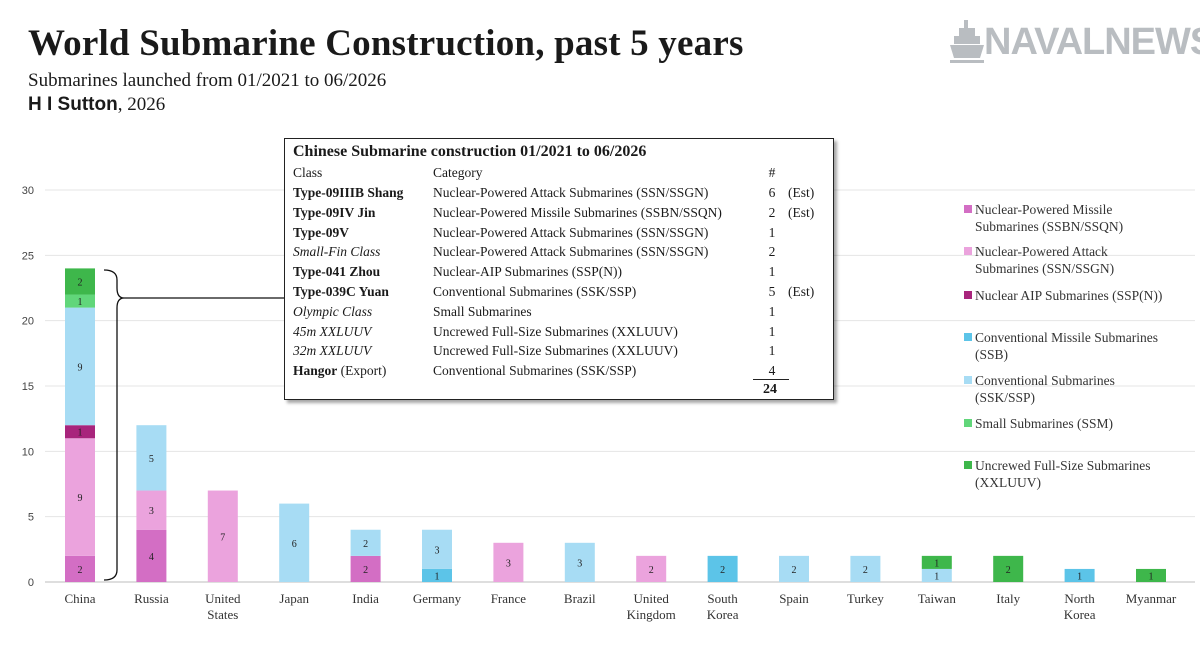  What do you see at coordinates (348, 192) in the screenshot?
I see `row-class-name: Type-09IIIB Shang` at bounding box center [348, 192].